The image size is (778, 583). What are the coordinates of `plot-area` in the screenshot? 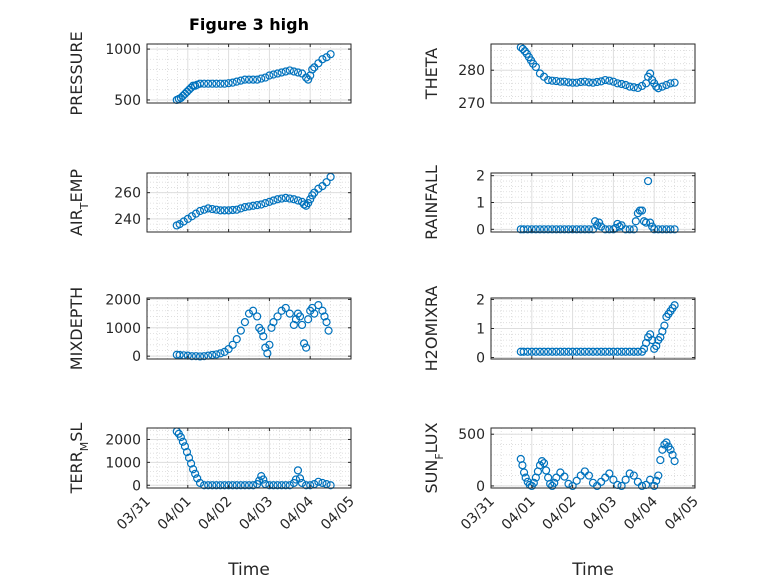 It's located at (249, 73).